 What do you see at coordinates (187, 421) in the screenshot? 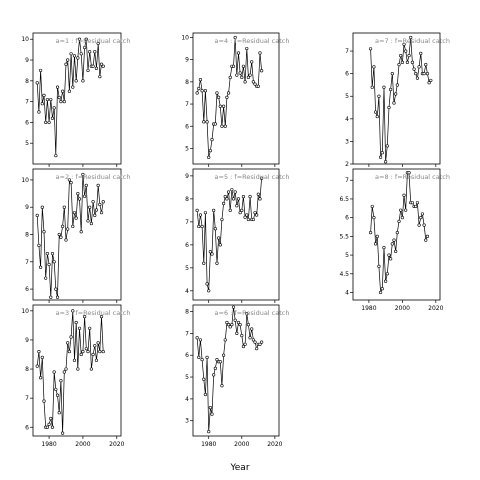
I see `y-tick-label: 3` at bounding box center [187, 421].